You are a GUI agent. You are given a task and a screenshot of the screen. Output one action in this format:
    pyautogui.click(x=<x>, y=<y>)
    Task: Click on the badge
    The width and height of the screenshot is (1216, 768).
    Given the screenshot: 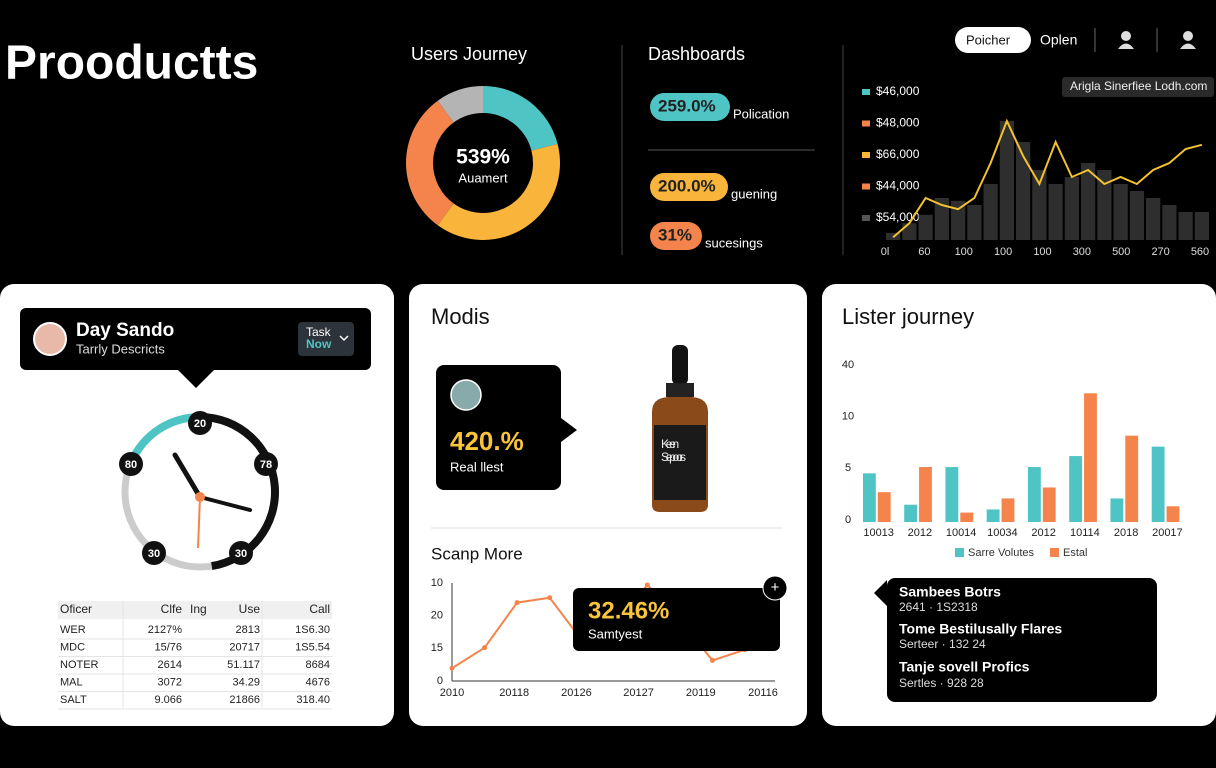 What is the action you would take?
    pyautogui.click(x=1138, y=87)
    